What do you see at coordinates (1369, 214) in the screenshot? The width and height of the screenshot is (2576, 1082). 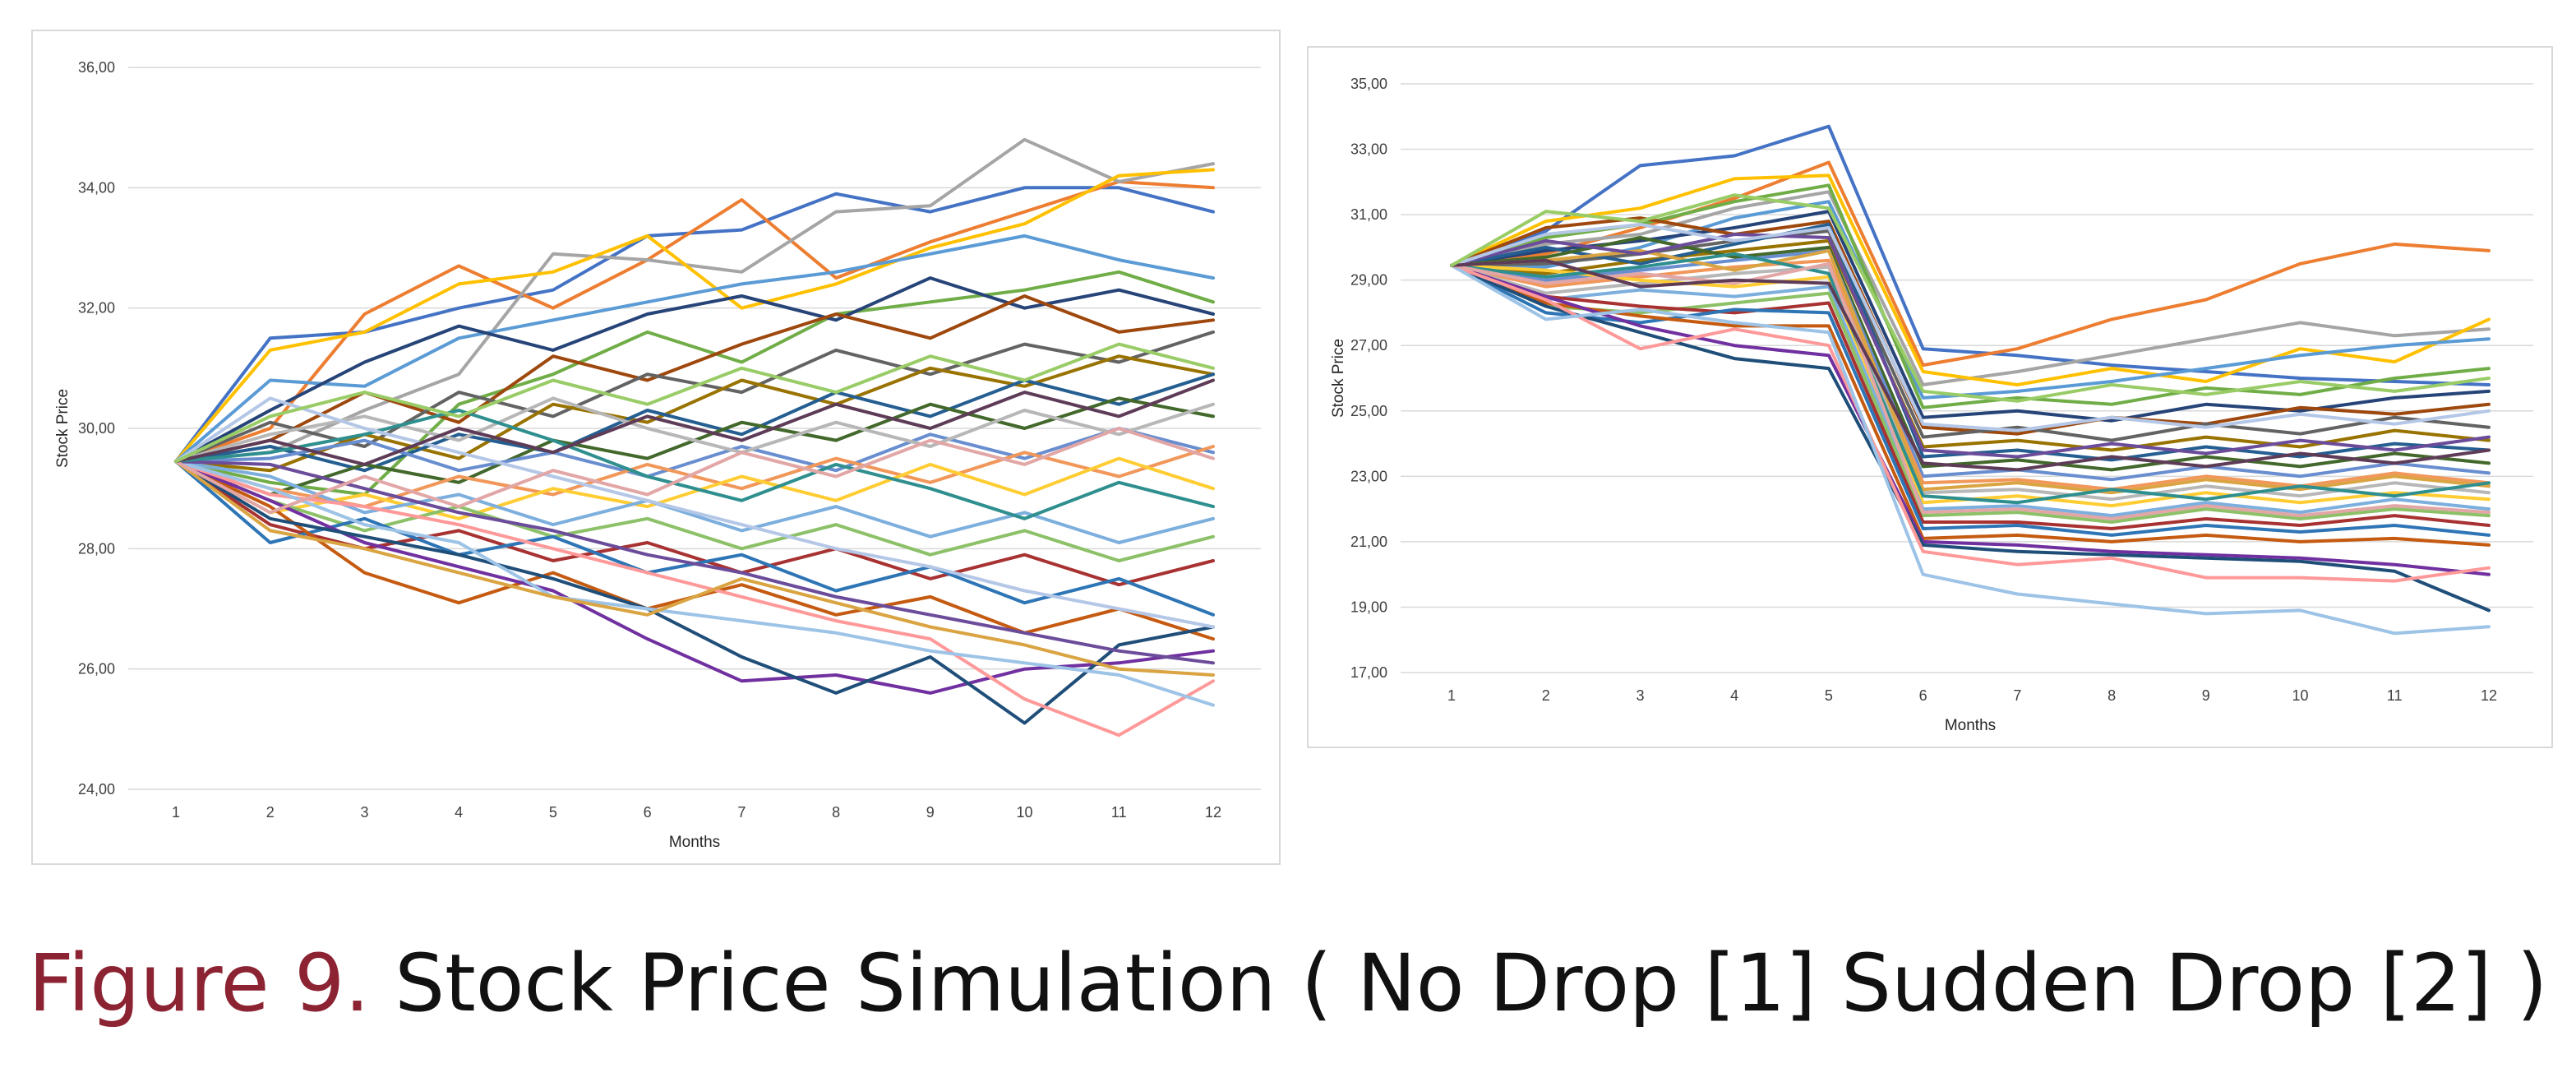 I see `y-tick-label: 31,00` at bounding box center [1369, 214].